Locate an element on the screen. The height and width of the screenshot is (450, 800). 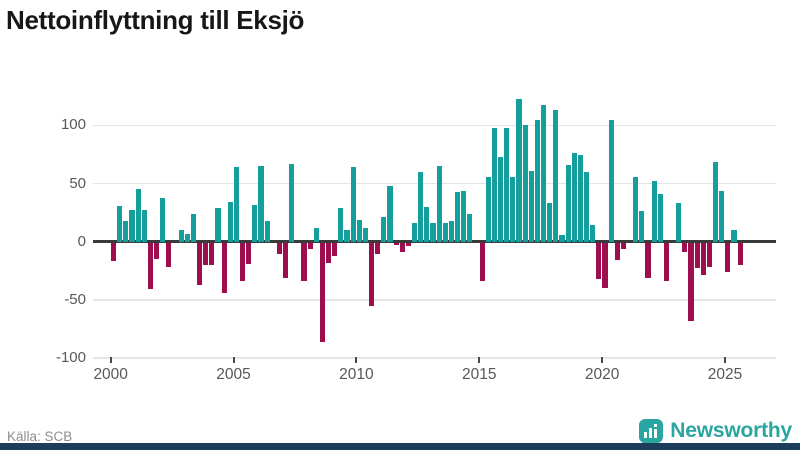
bottom-accent-bar is located at coordinates (400, 446).